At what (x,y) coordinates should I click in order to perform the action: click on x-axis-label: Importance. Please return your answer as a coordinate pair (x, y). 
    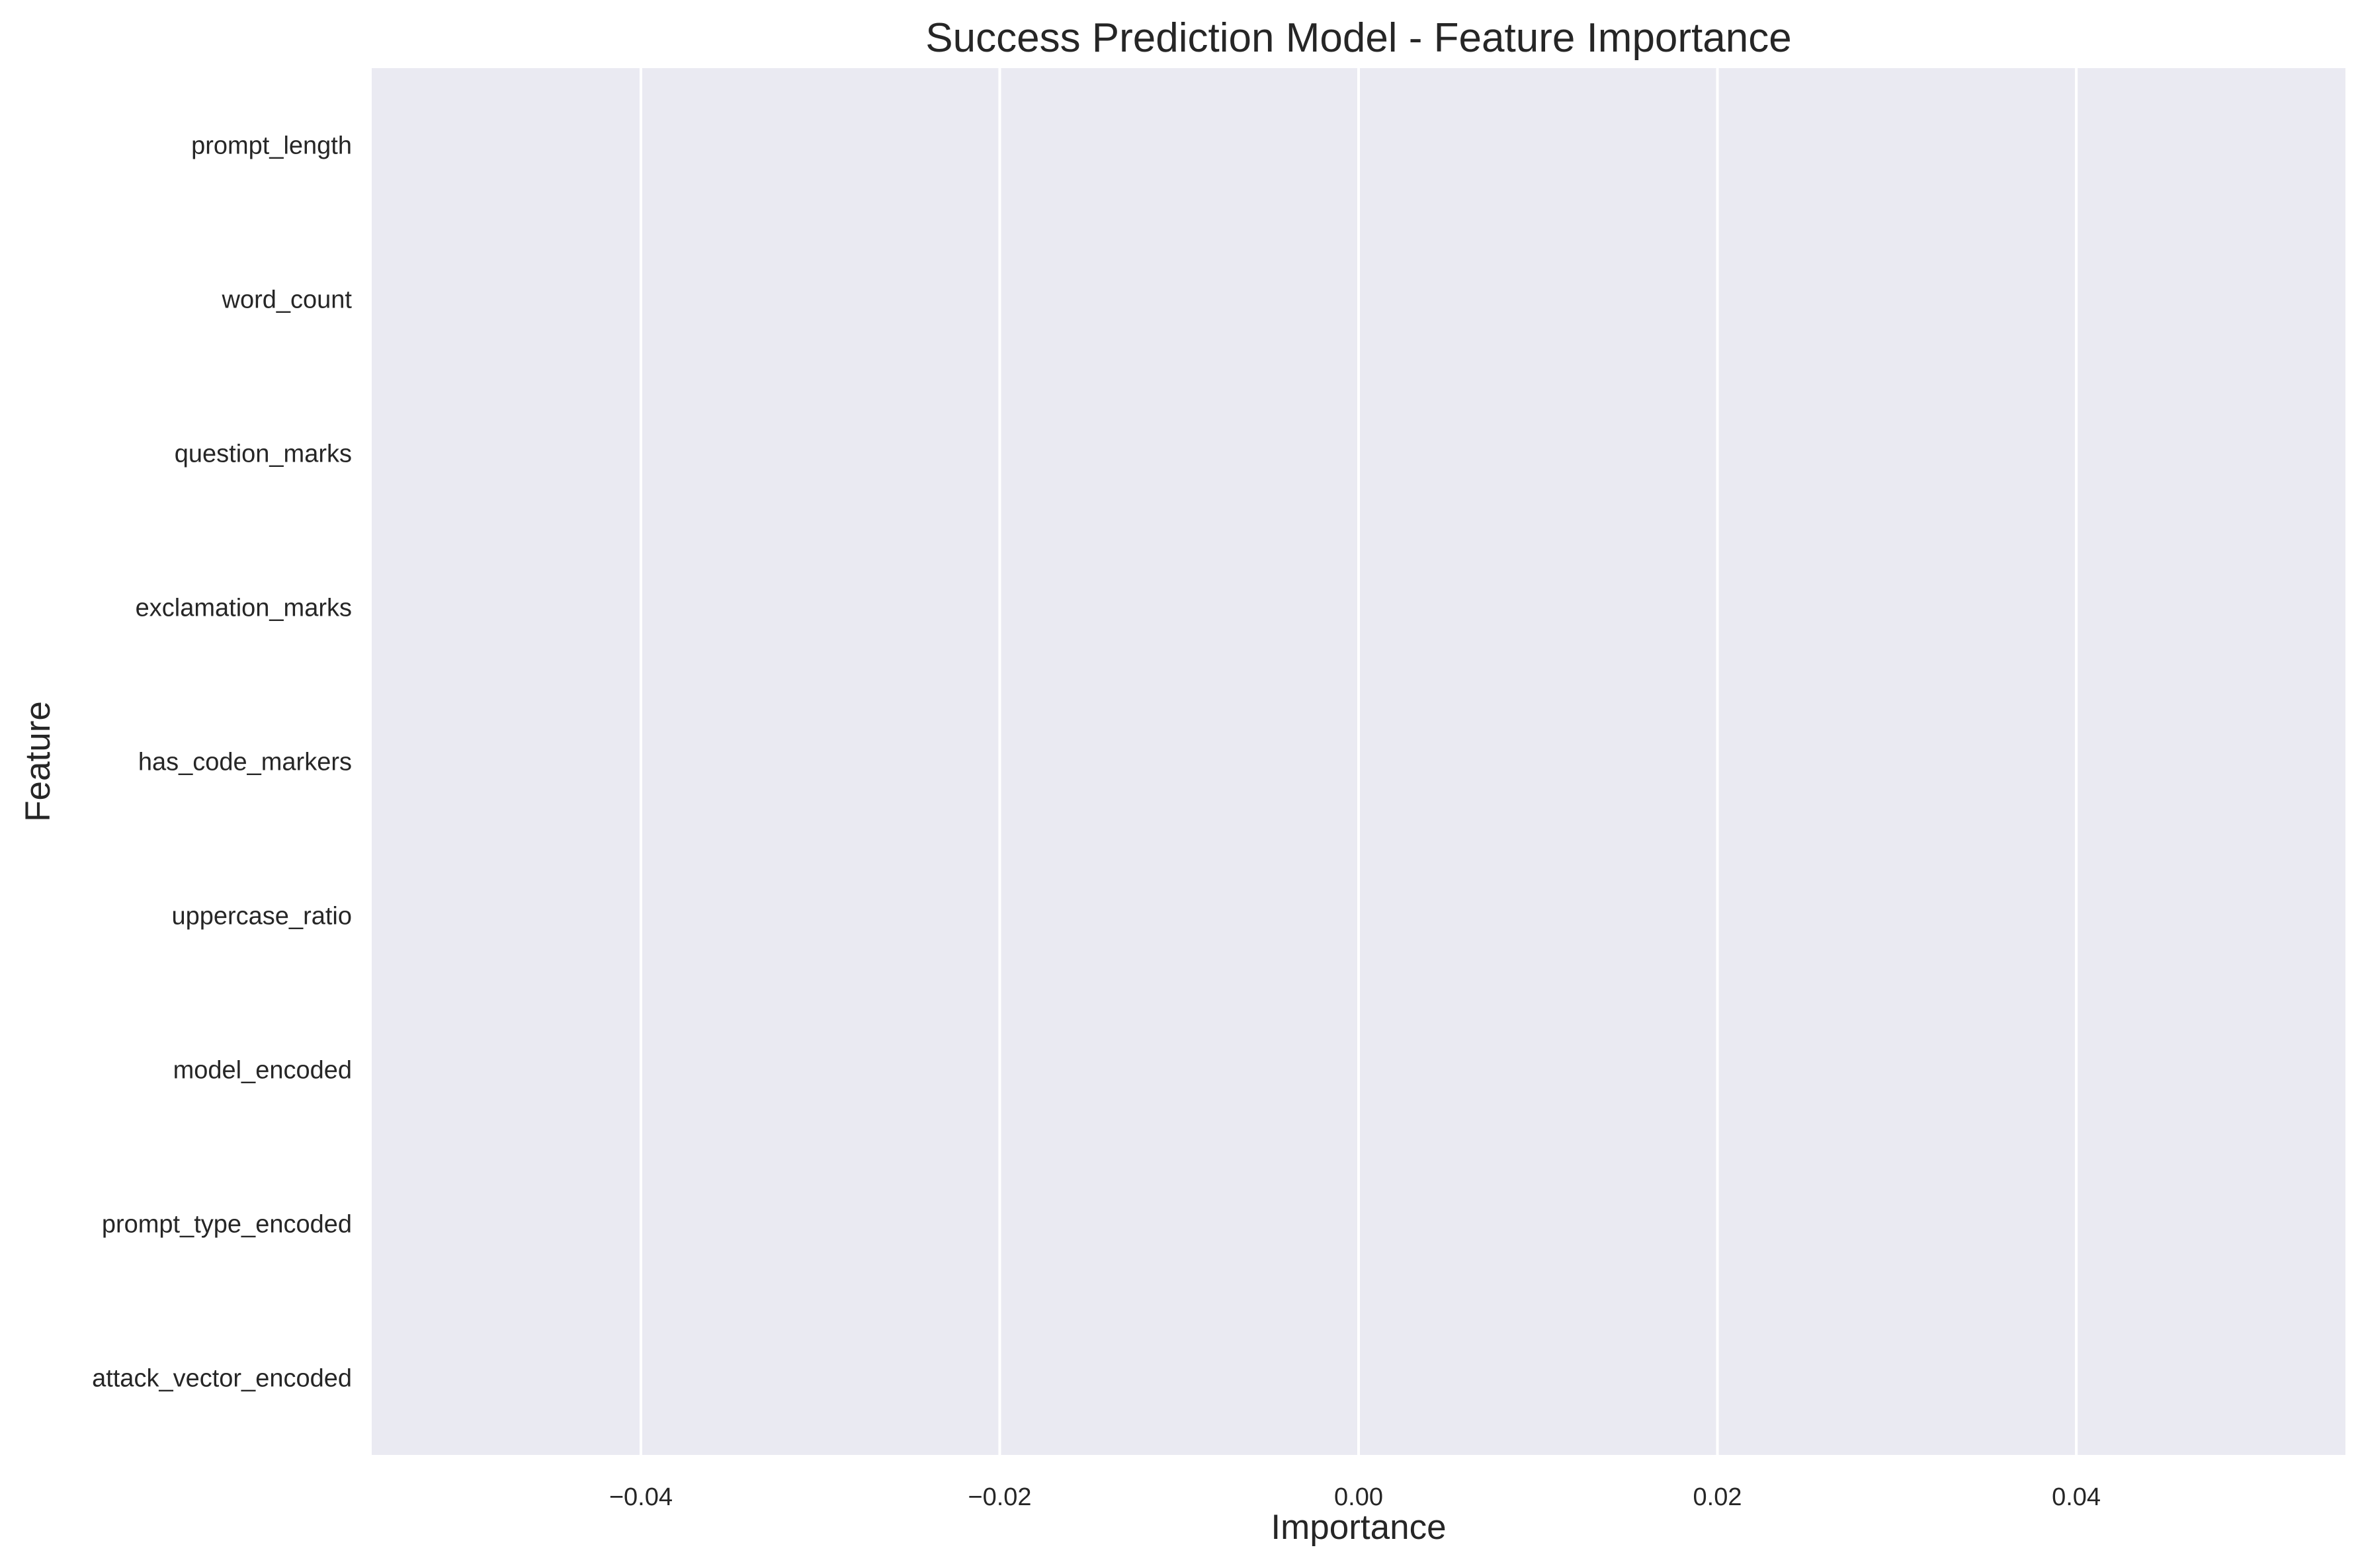
    Looking at the image, I should click on (1358, 1527).